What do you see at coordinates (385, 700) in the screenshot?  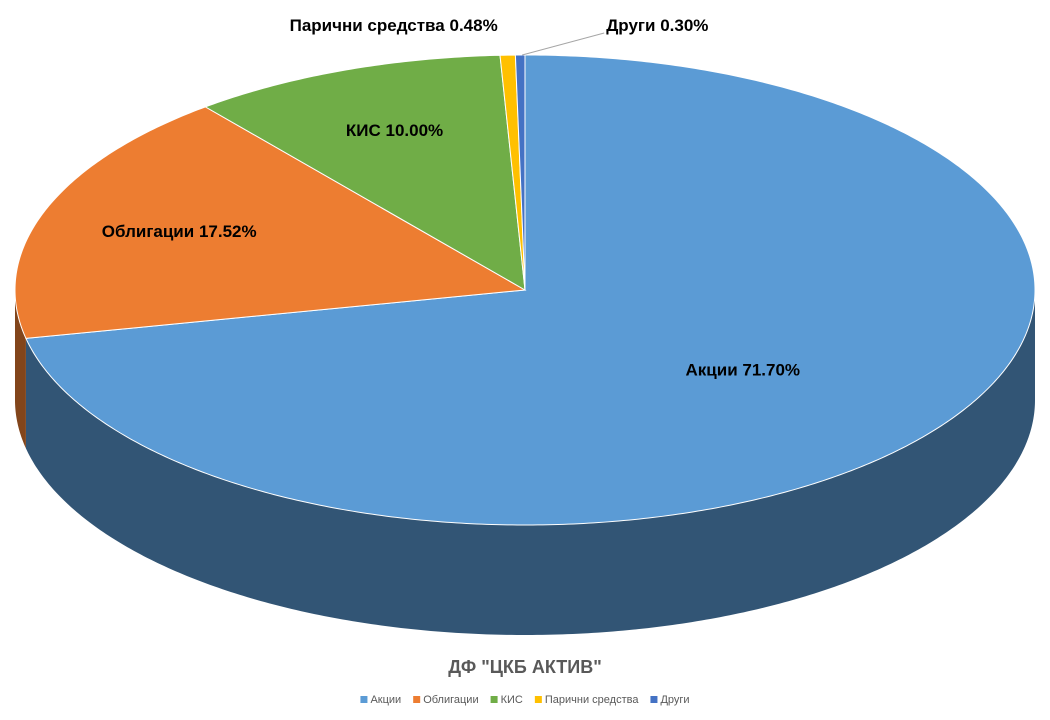 I see `legend-label: Акции` at bounding box center [385, 700].